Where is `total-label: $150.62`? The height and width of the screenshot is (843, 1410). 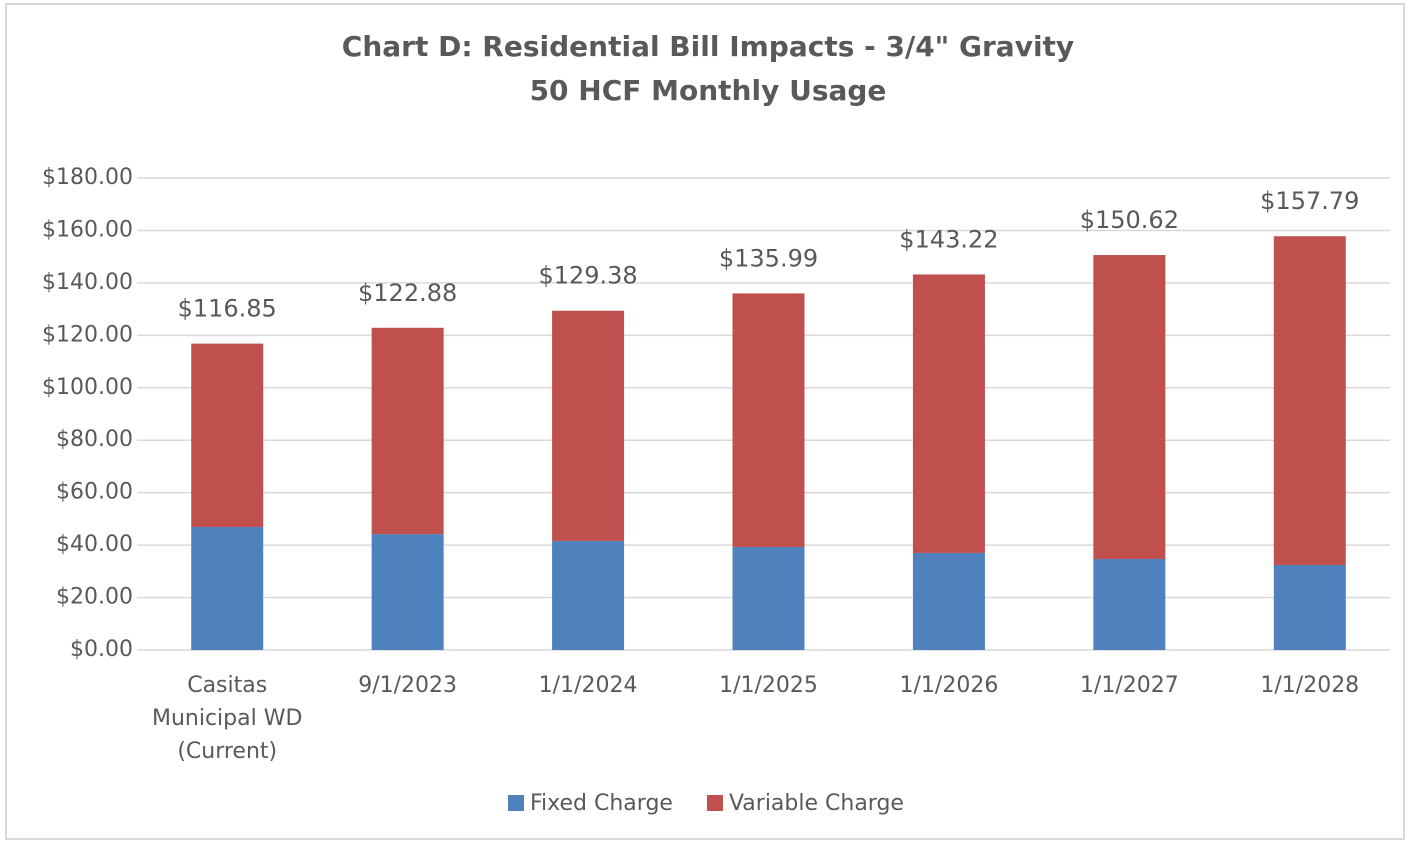 total-label: $150.62 is located at coordinates (1129, 220).